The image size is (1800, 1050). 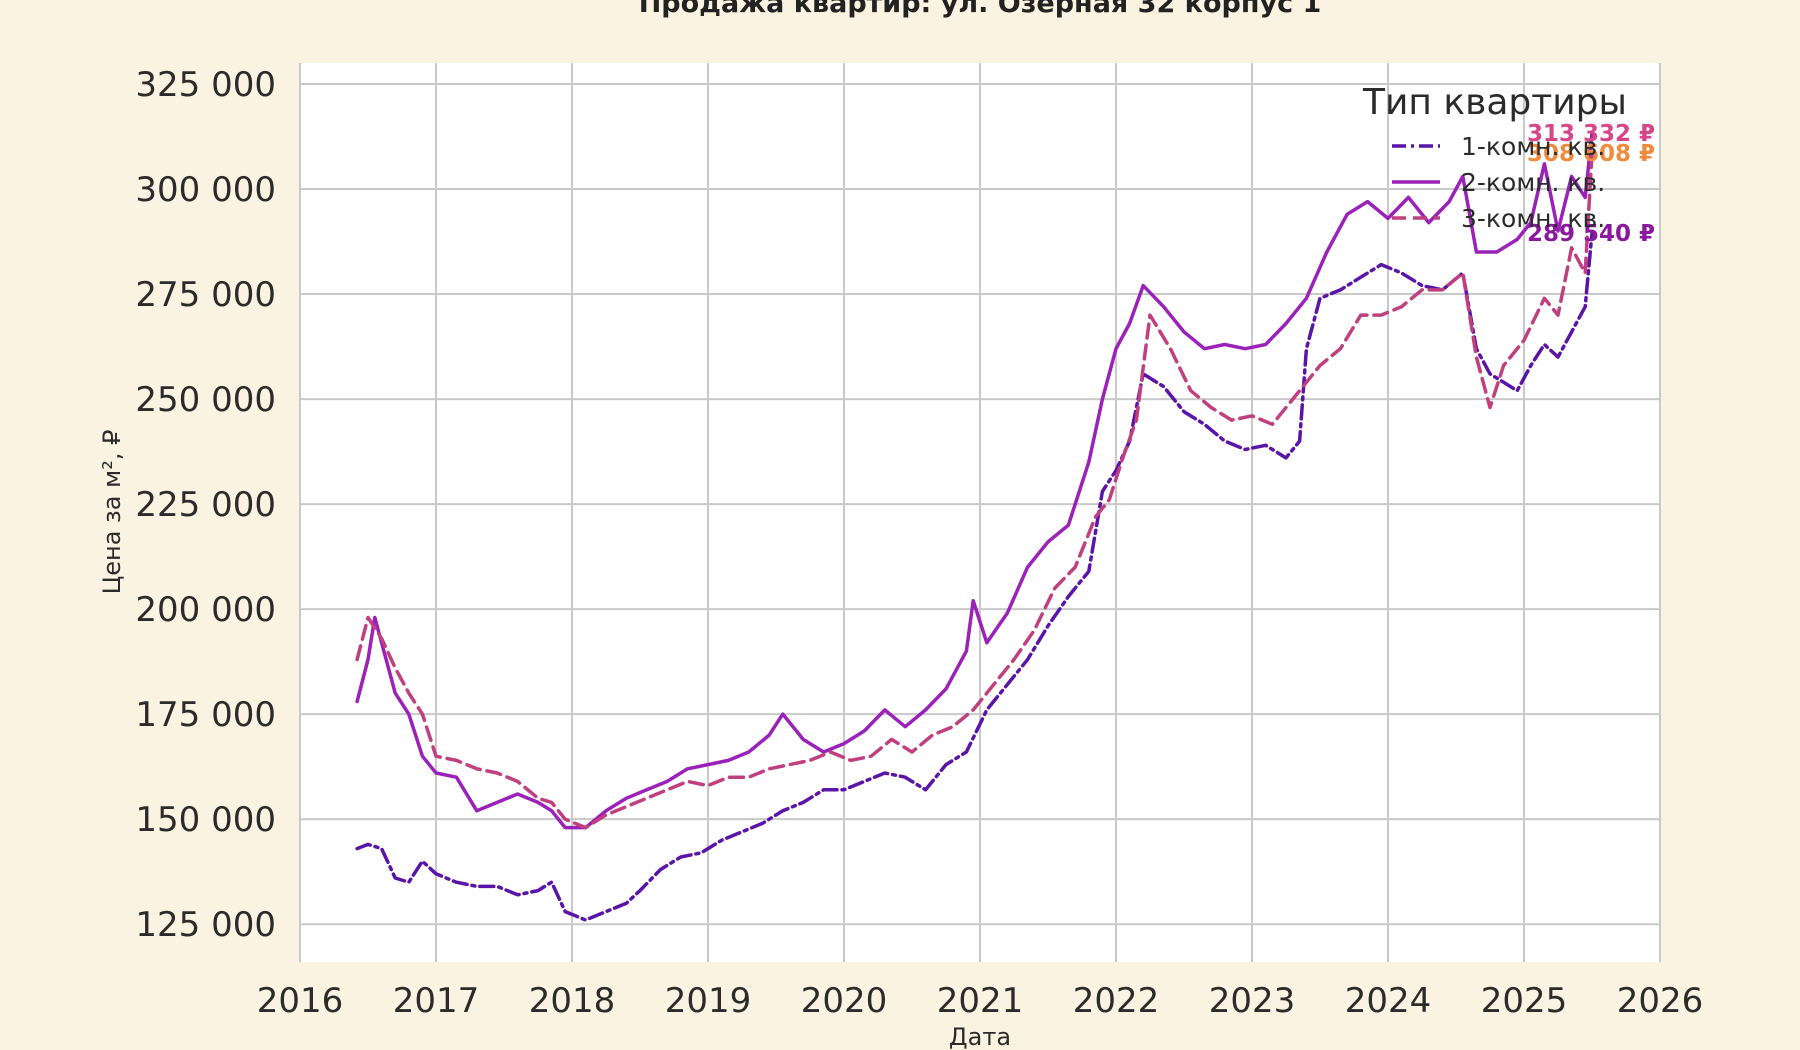 I want to click on legend-label-1-room: 1-комн. кв., so click(x=1533, y=146).